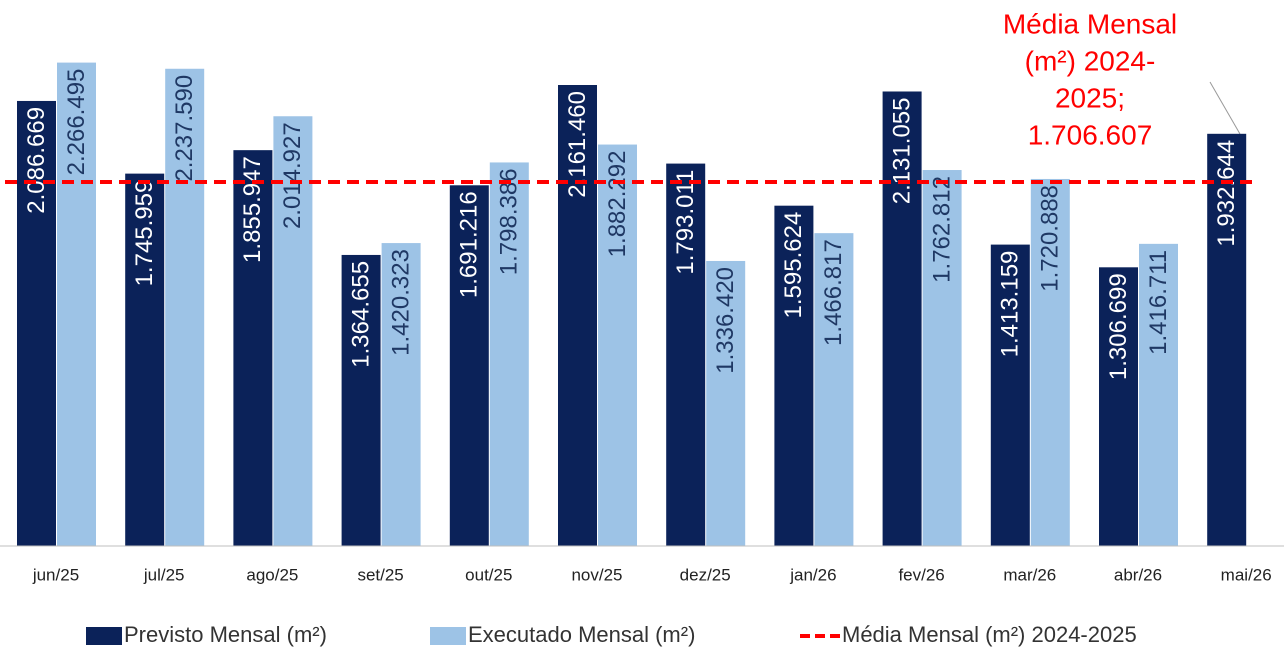 Image resolution: width=1284 pixels, height=652 pixels. What do you see at coordinates (144, 233) in the screenshot?
I see `data-label: 1.745.959` at bounding box center [144, 233].